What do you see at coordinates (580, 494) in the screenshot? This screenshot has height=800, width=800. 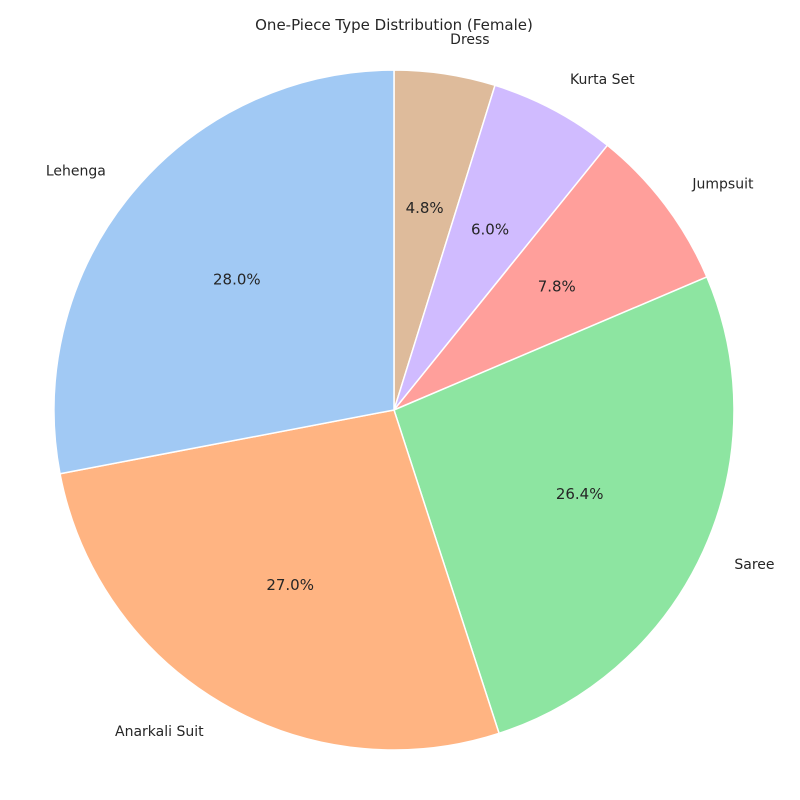 I see `percent-label-saree: 26.4%` at bounding box center [580, 494].